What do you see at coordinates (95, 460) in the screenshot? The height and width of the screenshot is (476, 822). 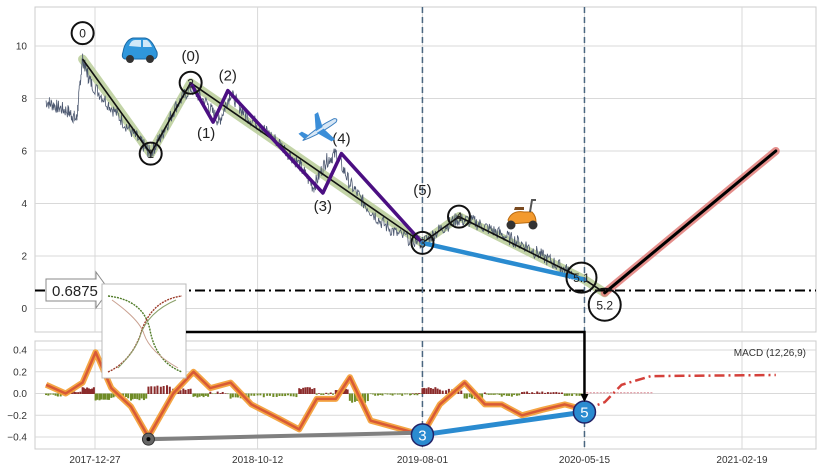 I see `x-tick-label: 2017-12-27` at bounding box center [95, 460].